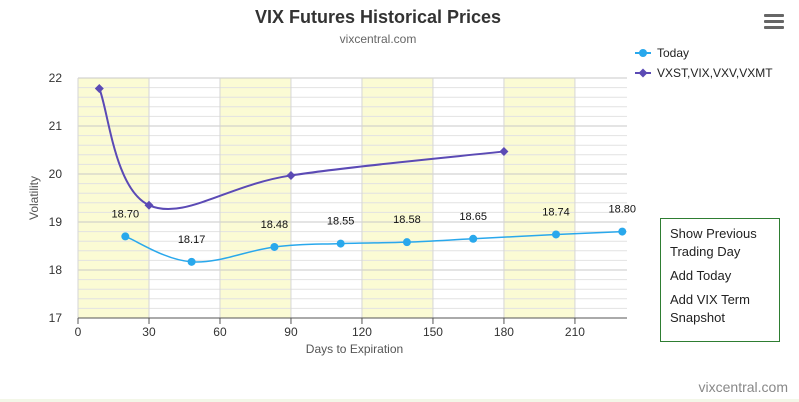 This screenshot has height=402, width=799. I want to click on data-label: 18.55, so click(341, 222).